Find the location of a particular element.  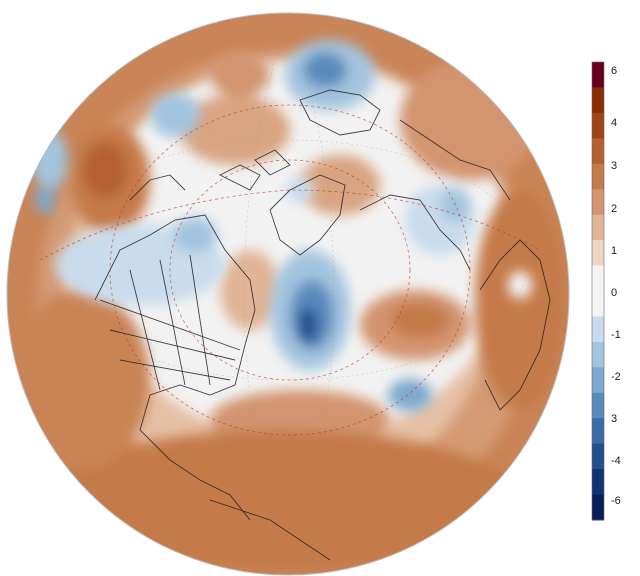

colorbar-tick-label: 0 is located at coordinates (614, 293).